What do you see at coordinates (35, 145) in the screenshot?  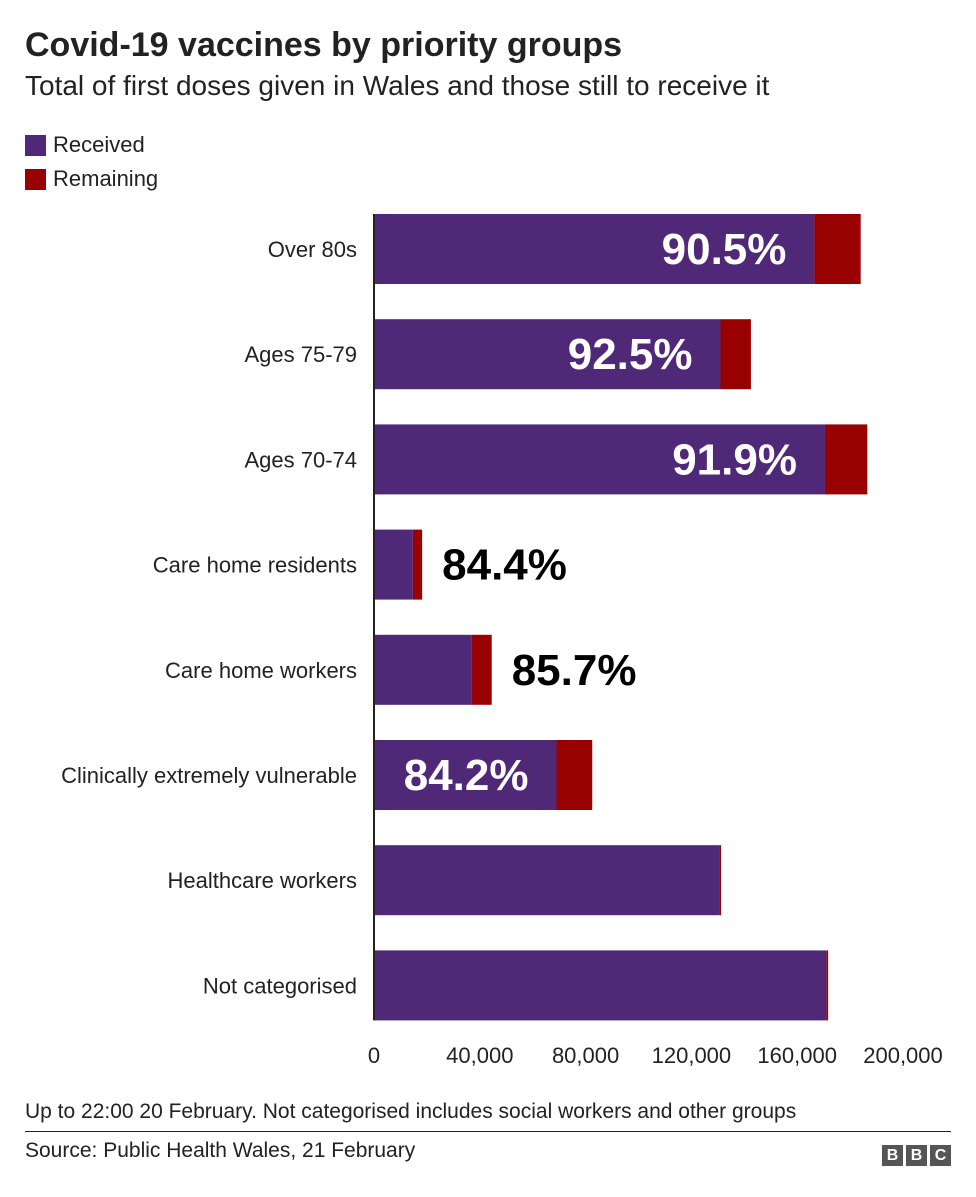 I see `legend-swatch-received` at bounding box center [35, 145].